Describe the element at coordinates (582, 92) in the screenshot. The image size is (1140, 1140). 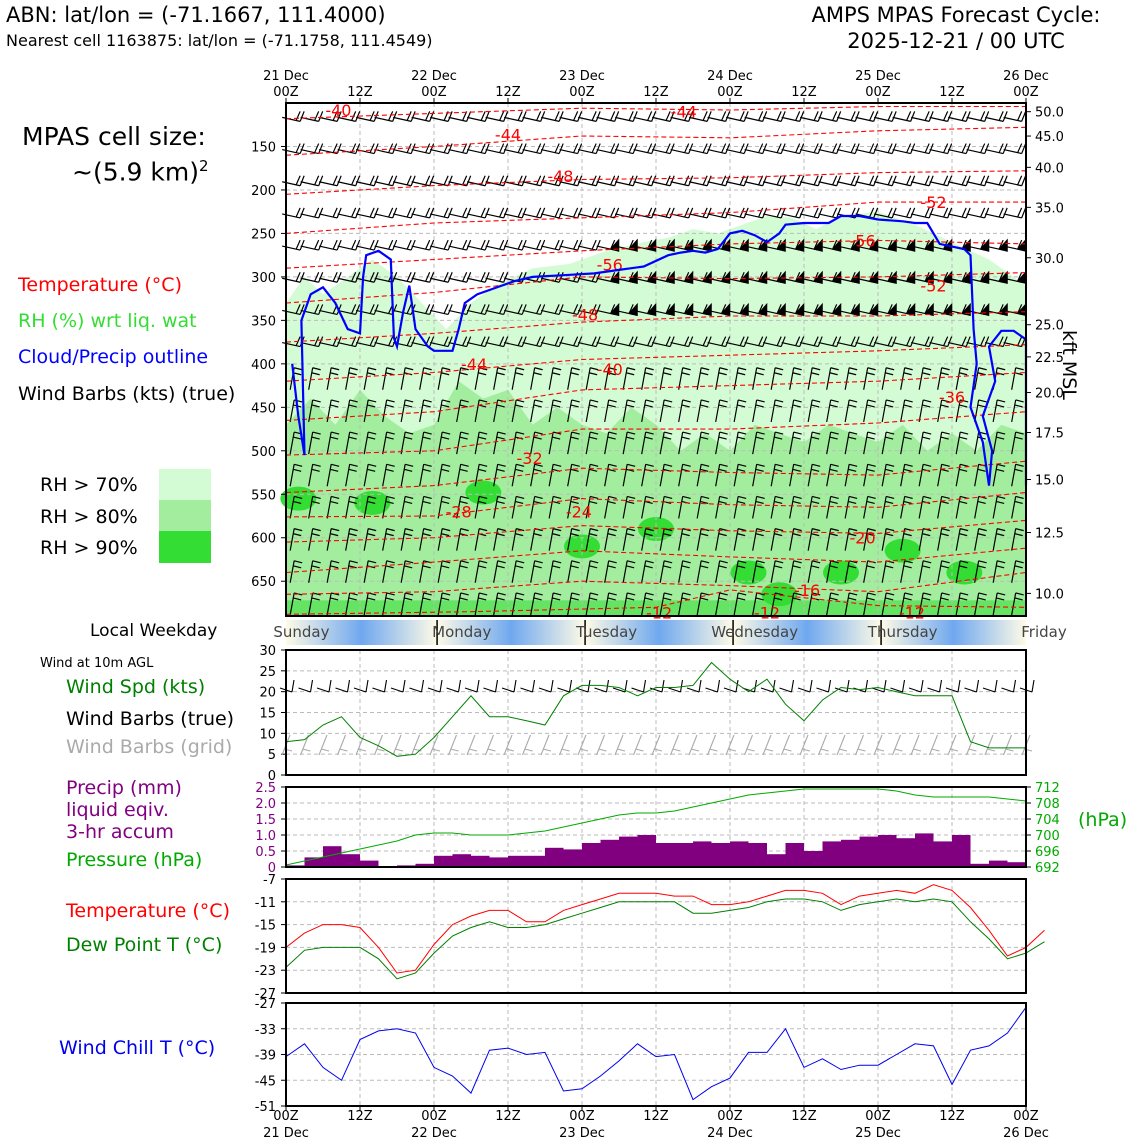
I see `top-hour-label: 00Z` at that location.